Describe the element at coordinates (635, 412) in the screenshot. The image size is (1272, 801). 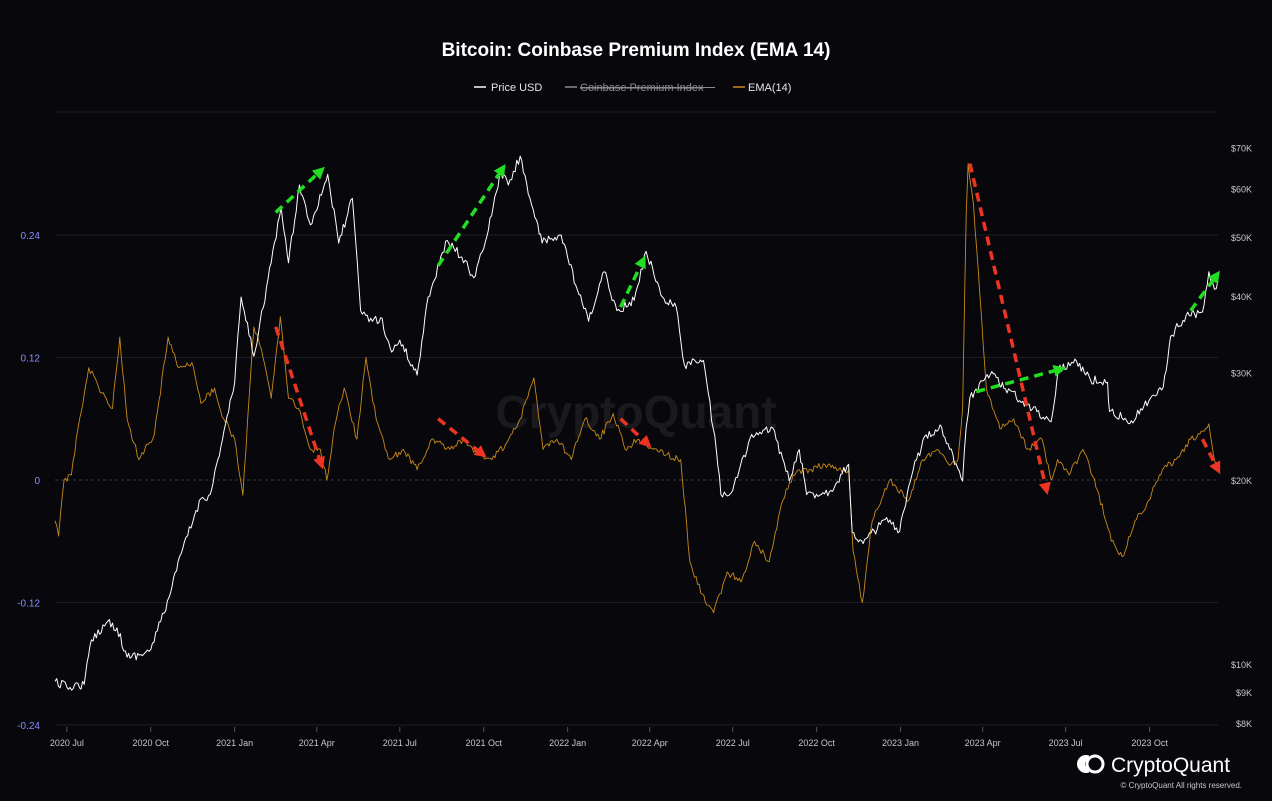
I see `watermark: CryptoQuant` at that location.